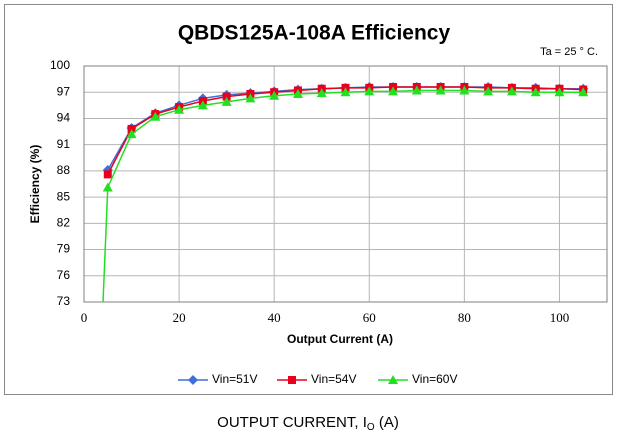 The width and height of the screenshot is (617, 437). I want to click on caption-sub: O, so click(371, 427).